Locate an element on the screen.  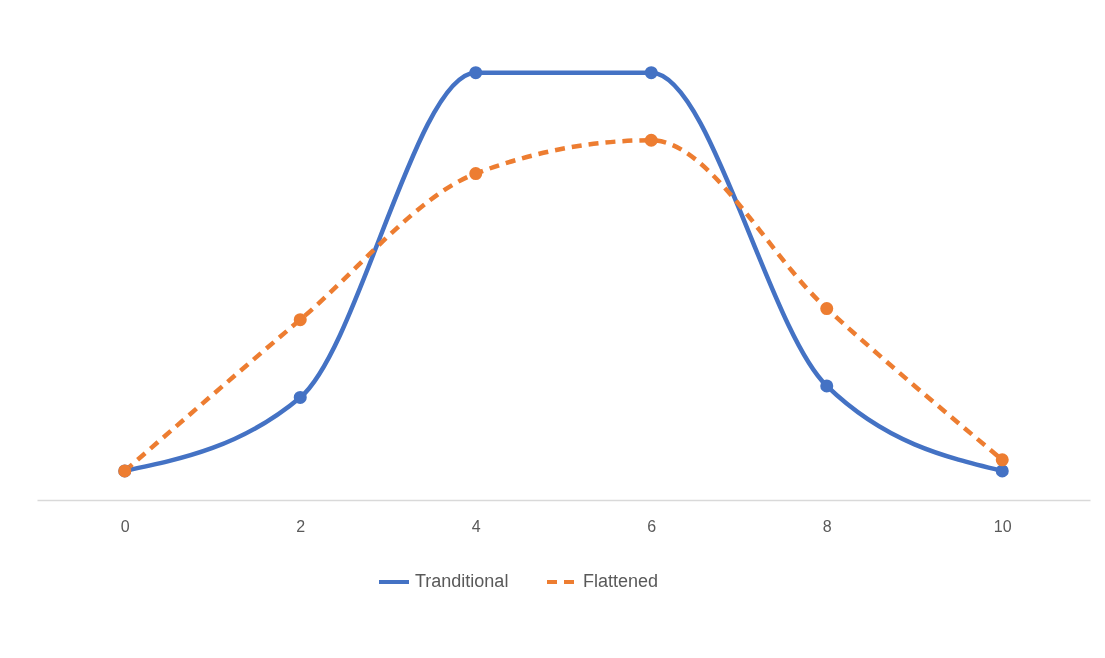
x-tick-label: 10 is located at coordinates (1002, 526).